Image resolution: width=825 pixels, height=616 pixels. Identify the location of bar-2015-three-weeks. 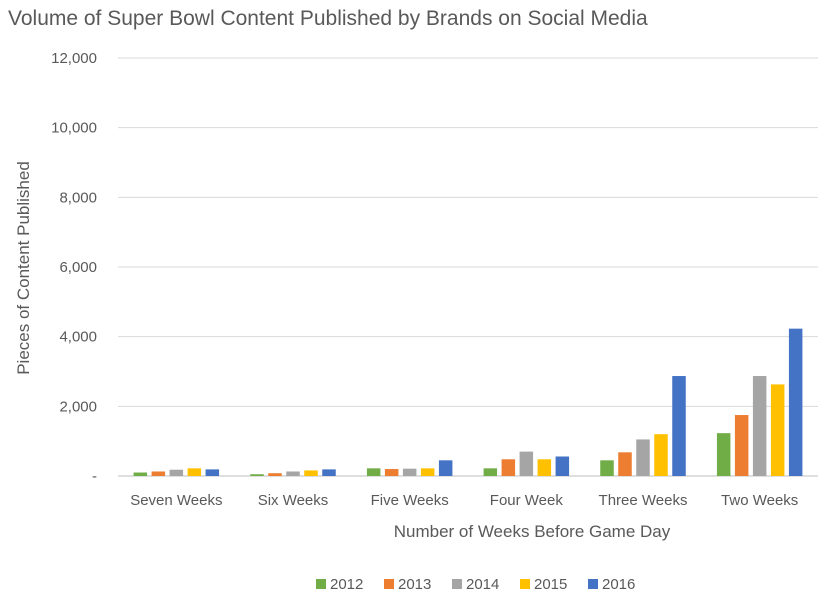
(661, 455).